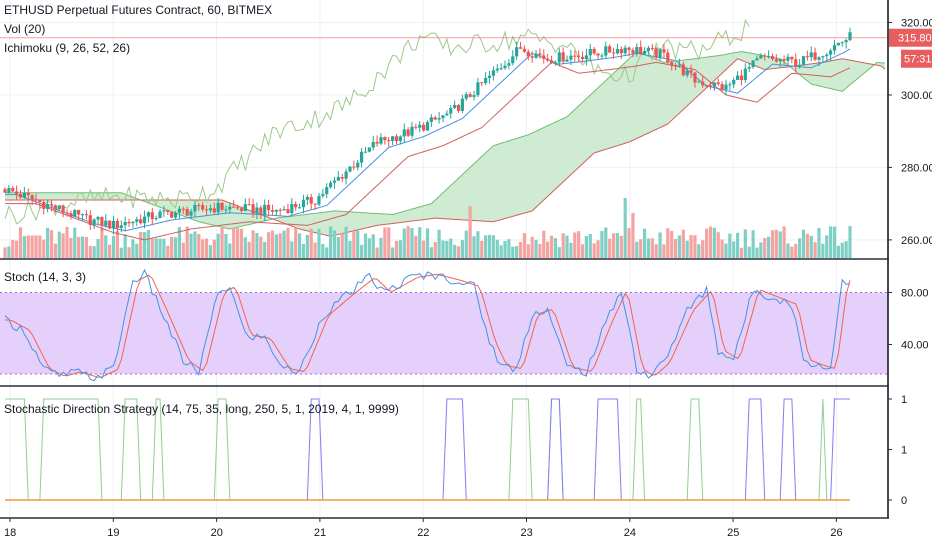 Image resolution: width=932 pixels, height=550 pixels. What do you see at coordinates (630, 533) in the screenshot?
I see `time-tick-label: 24` at bounding box center [630, 533].